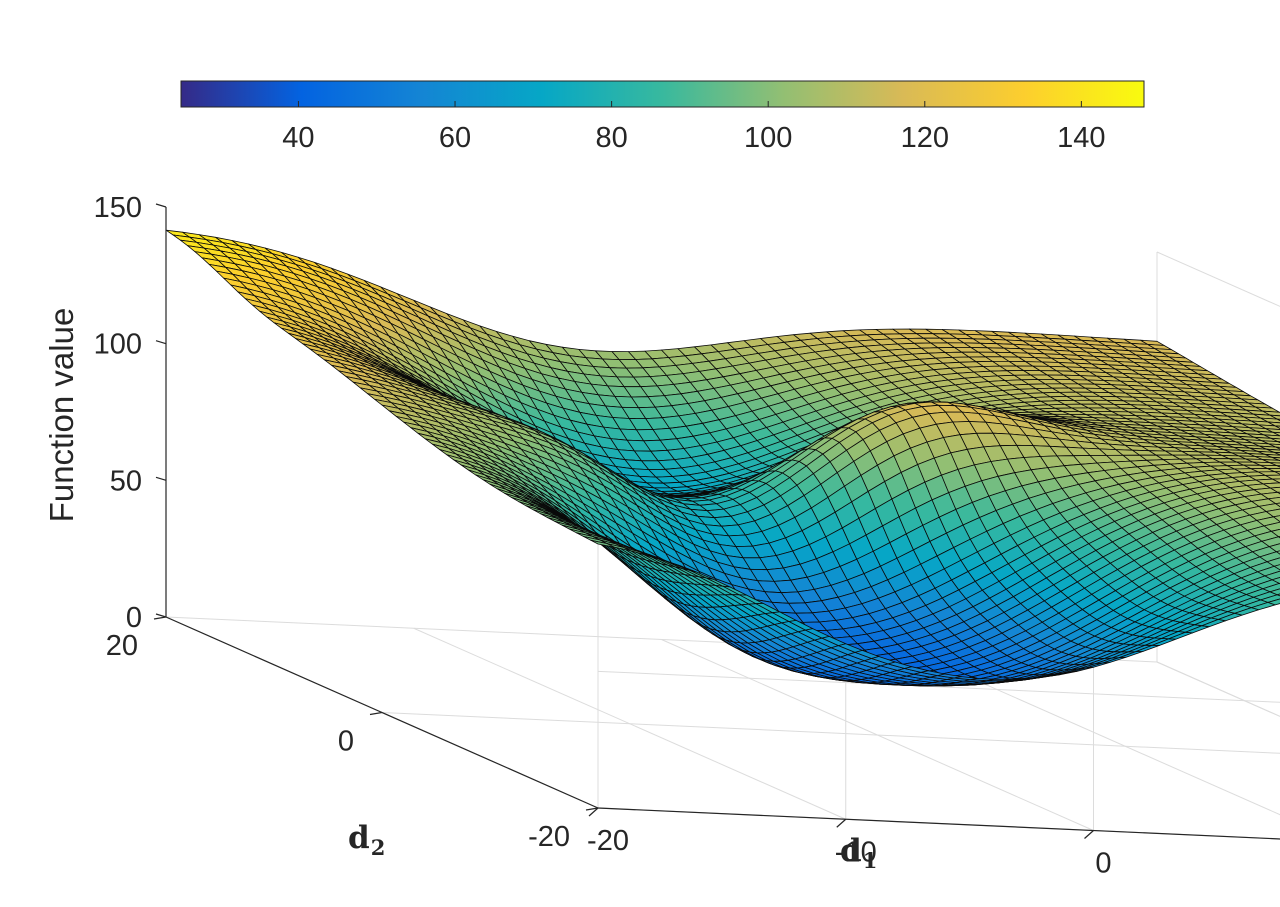 Image resolution: width=1280 pixels, height=907 pixels. Describe the element at coordinates (126, 481) in the screenshot. I see `z-tick-label: 50` at that location.